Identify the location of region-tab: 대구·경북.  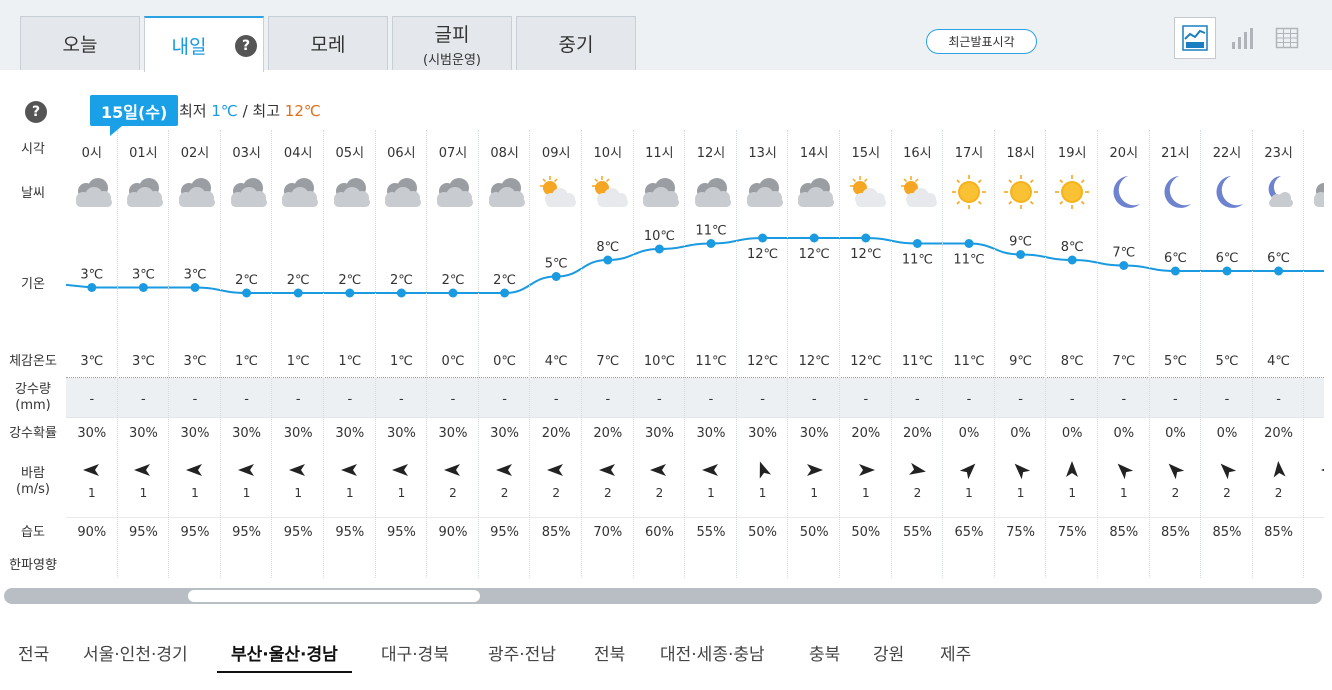
(415, 655).